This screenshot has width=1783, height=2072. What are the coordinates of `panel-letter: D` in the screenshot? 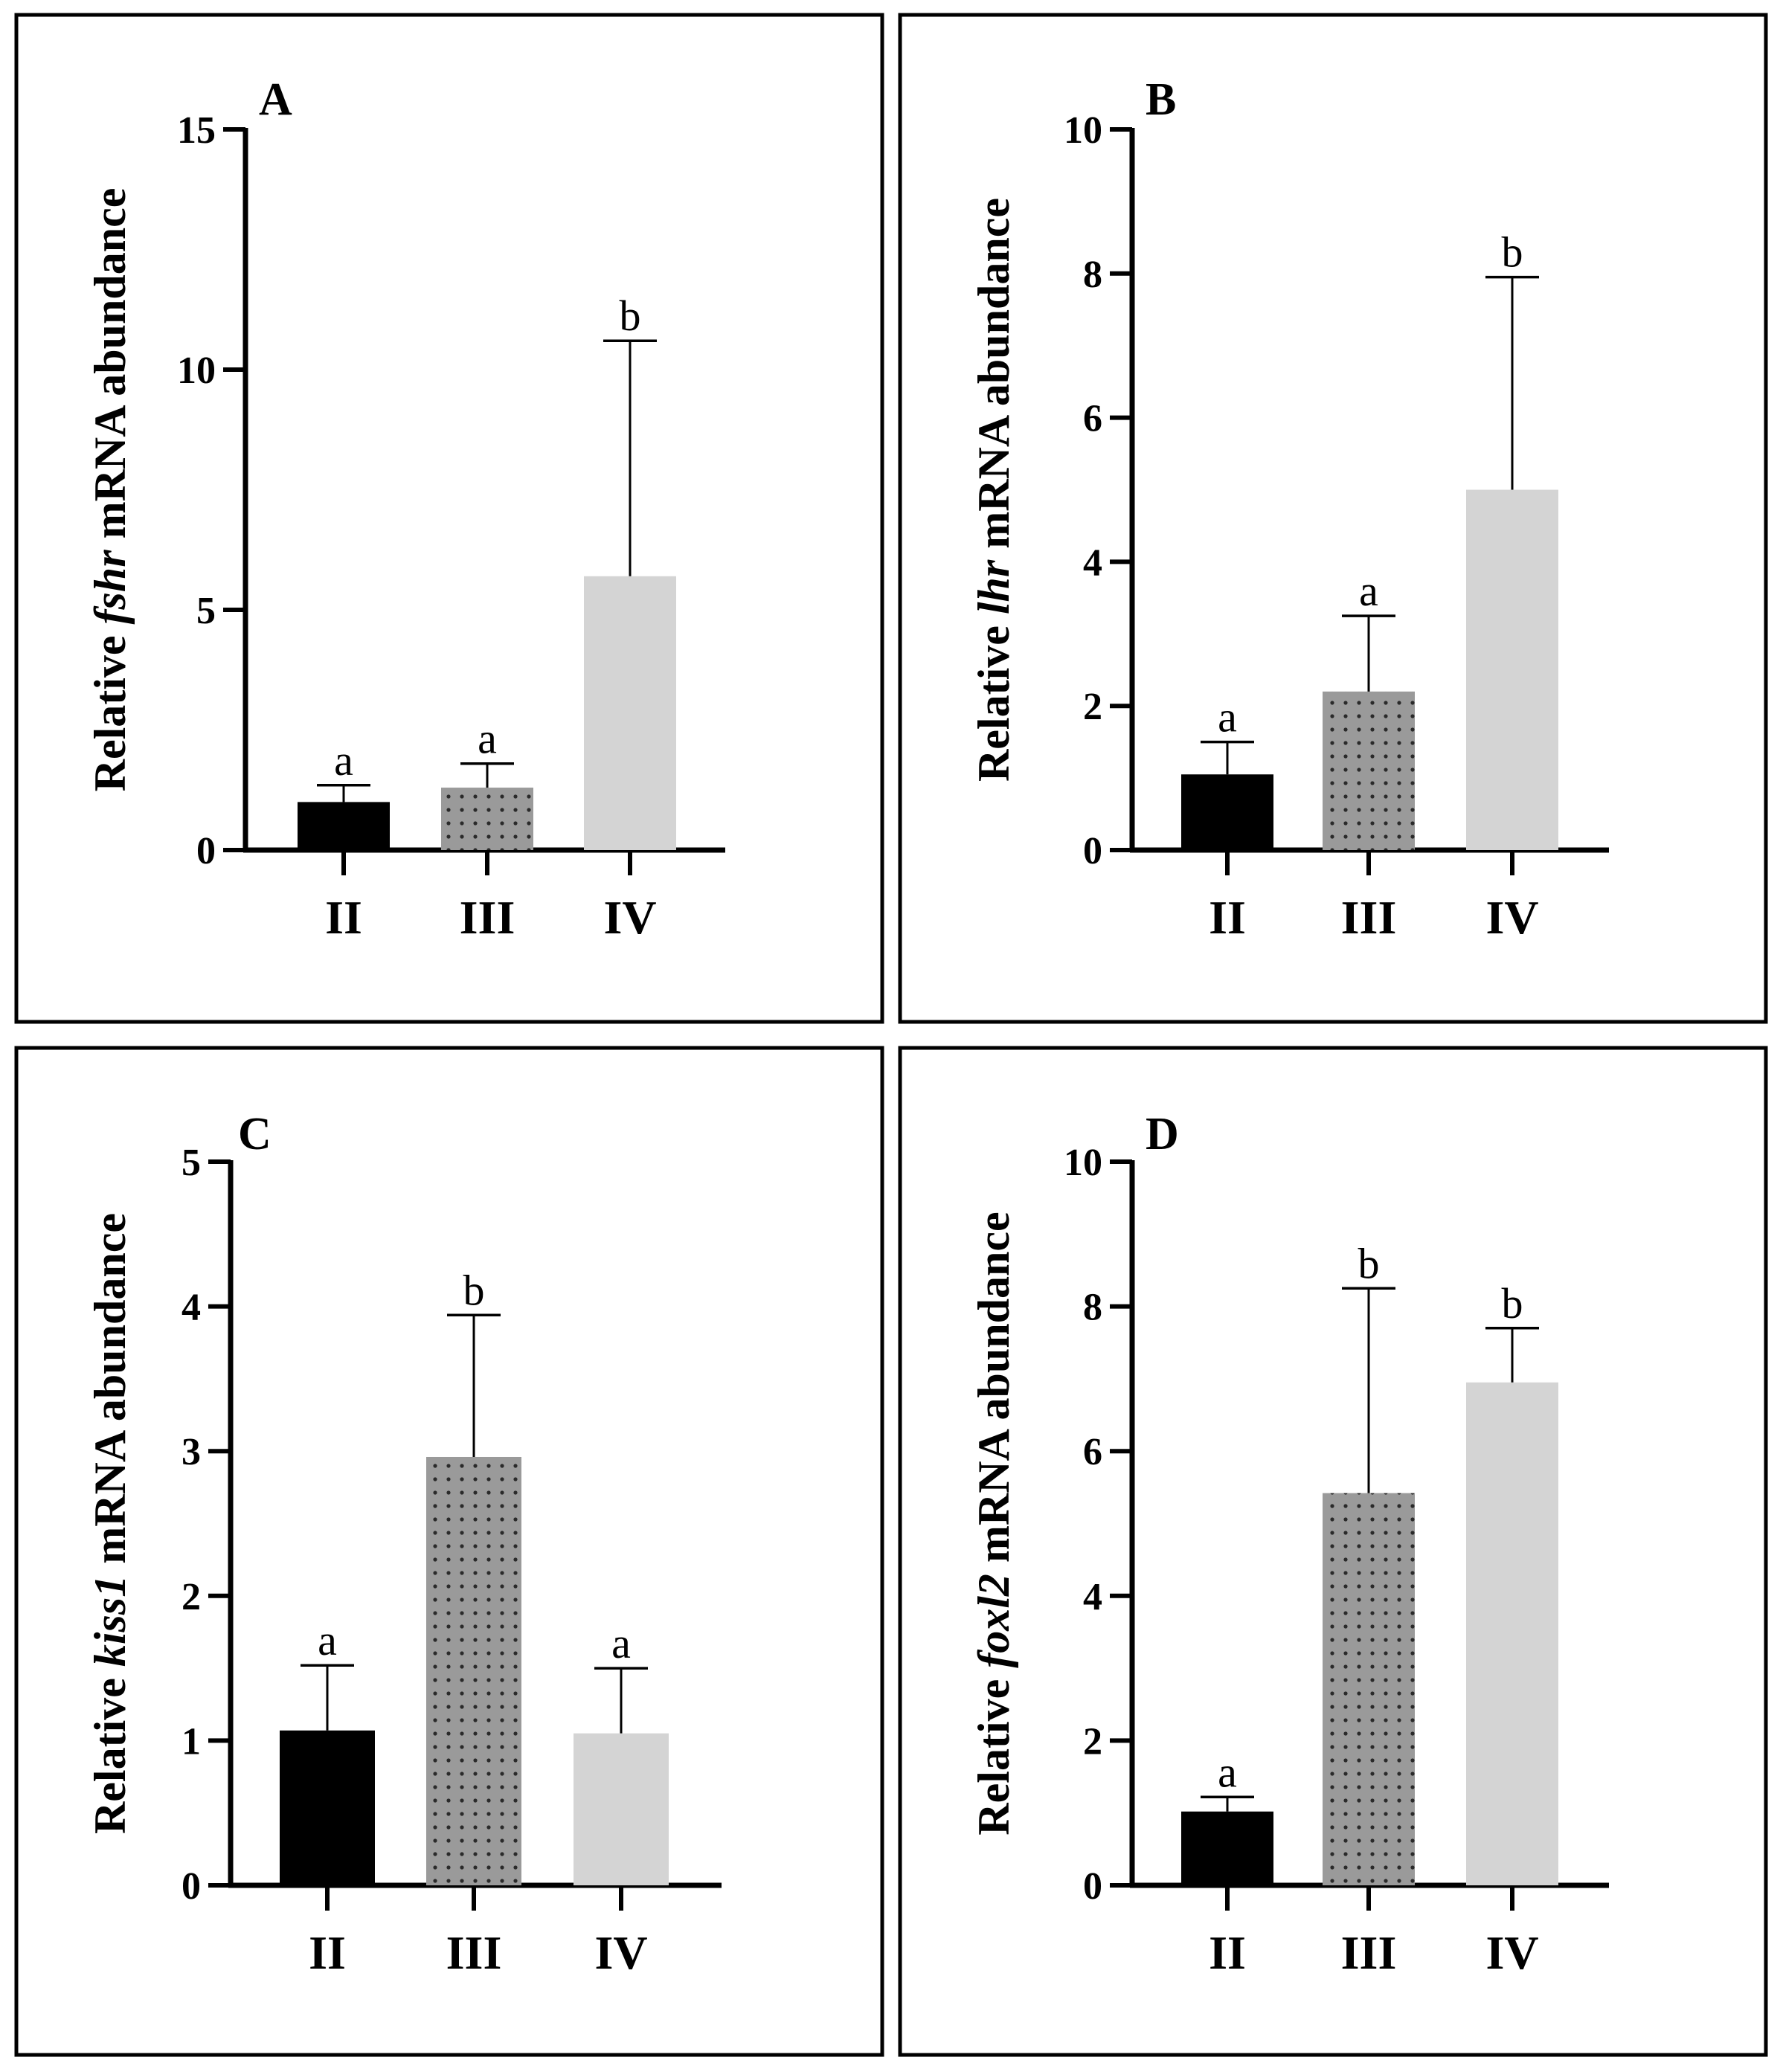 It's located at (1162, 1134).